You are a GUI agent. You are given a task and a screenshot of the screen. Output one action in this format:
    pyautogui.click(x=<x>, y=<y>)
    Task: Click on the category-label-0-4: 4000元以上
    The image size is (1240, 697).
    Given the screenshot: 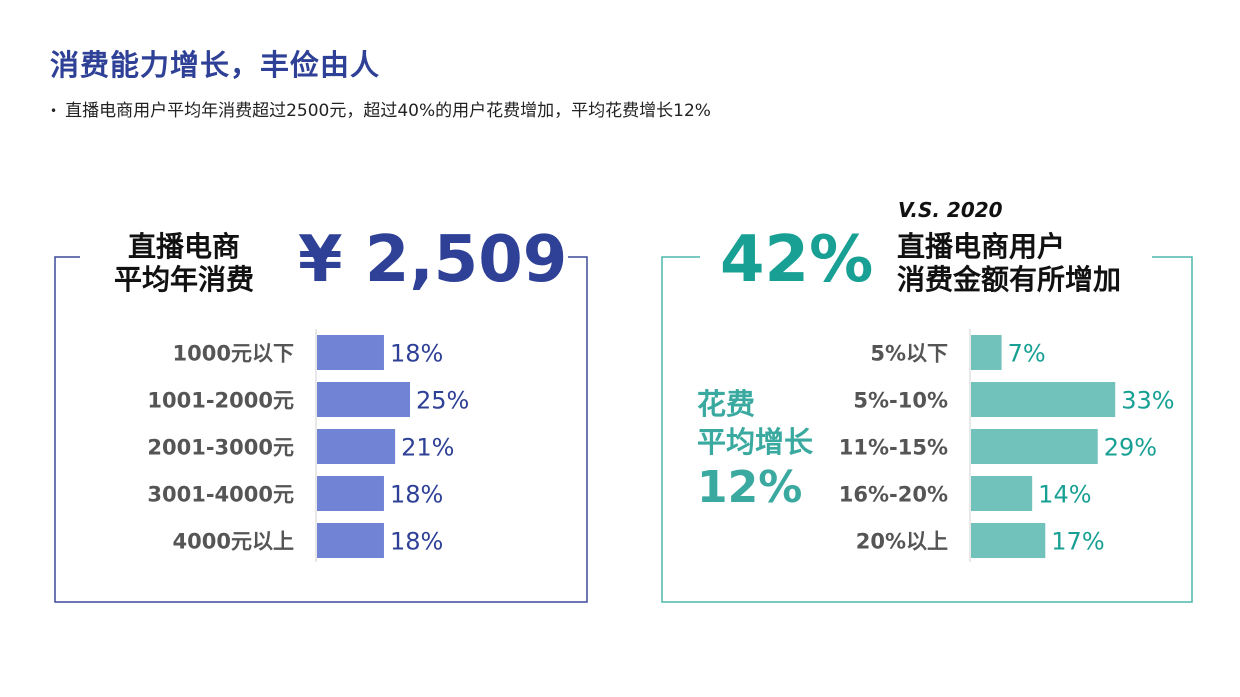 What is the action you would take?
    pyautogui.click(x=233, y=542)
    